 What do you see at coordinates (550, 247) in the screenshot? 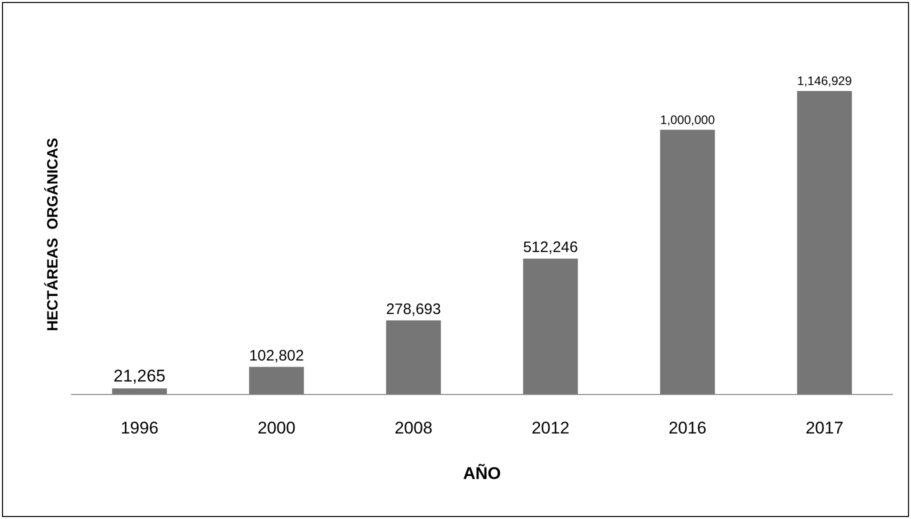
I see `data-label: 512,246` at bounding box center [550, 247].